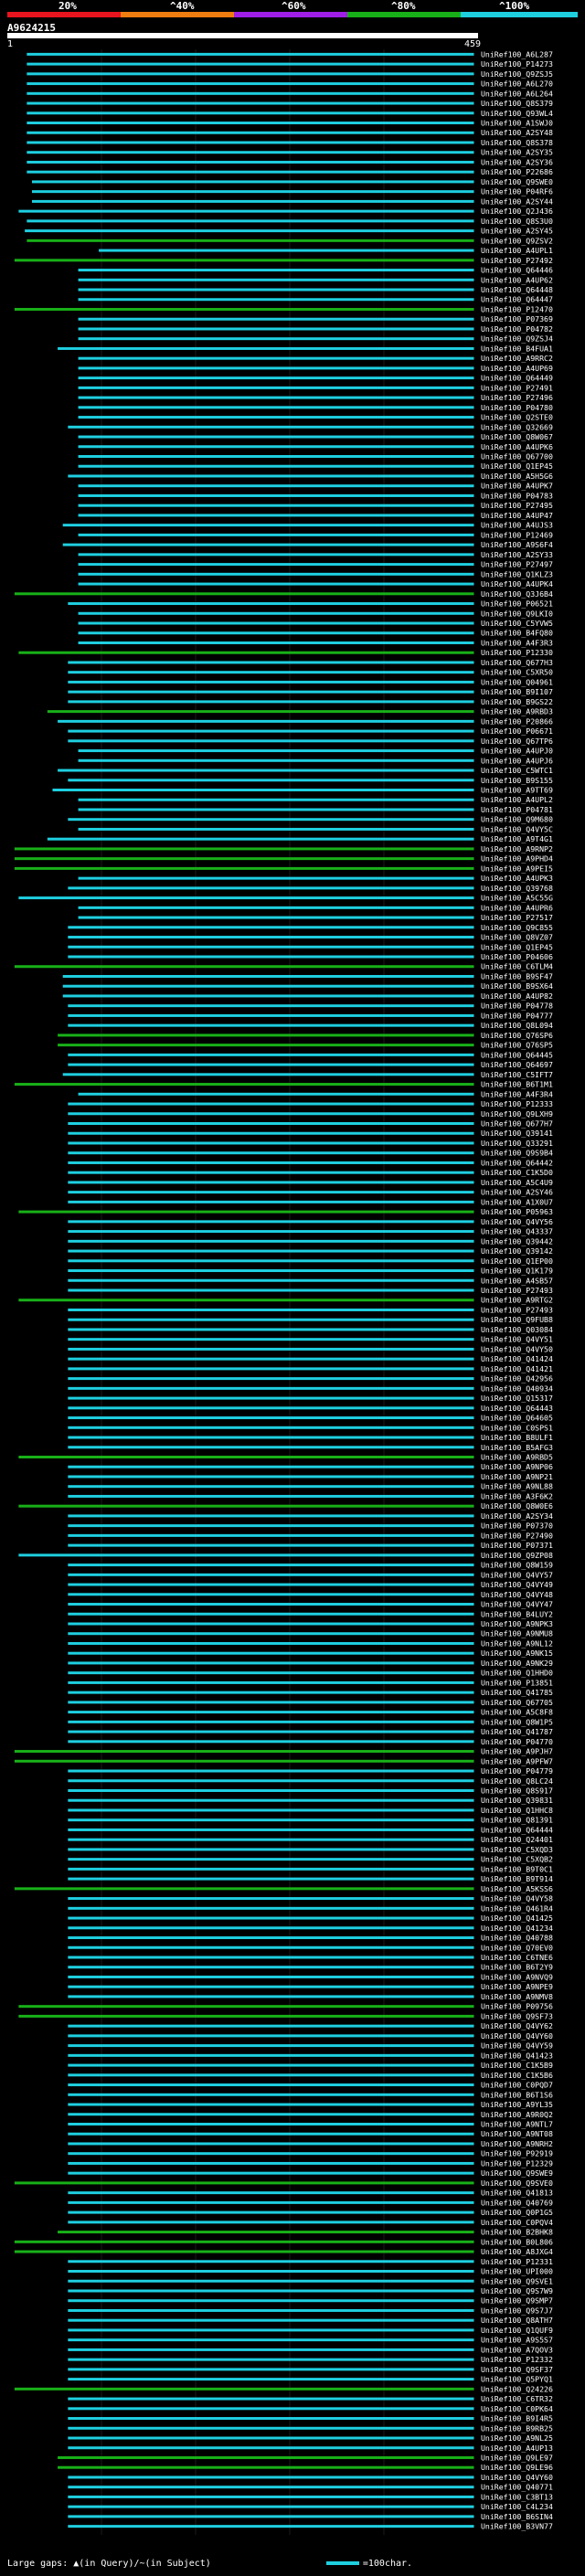  What do you see at coordinates (517, 1124) in the screenshot?
I see `hit-label: UniRef100_Q677H7` at bounding box center [517, 1124].